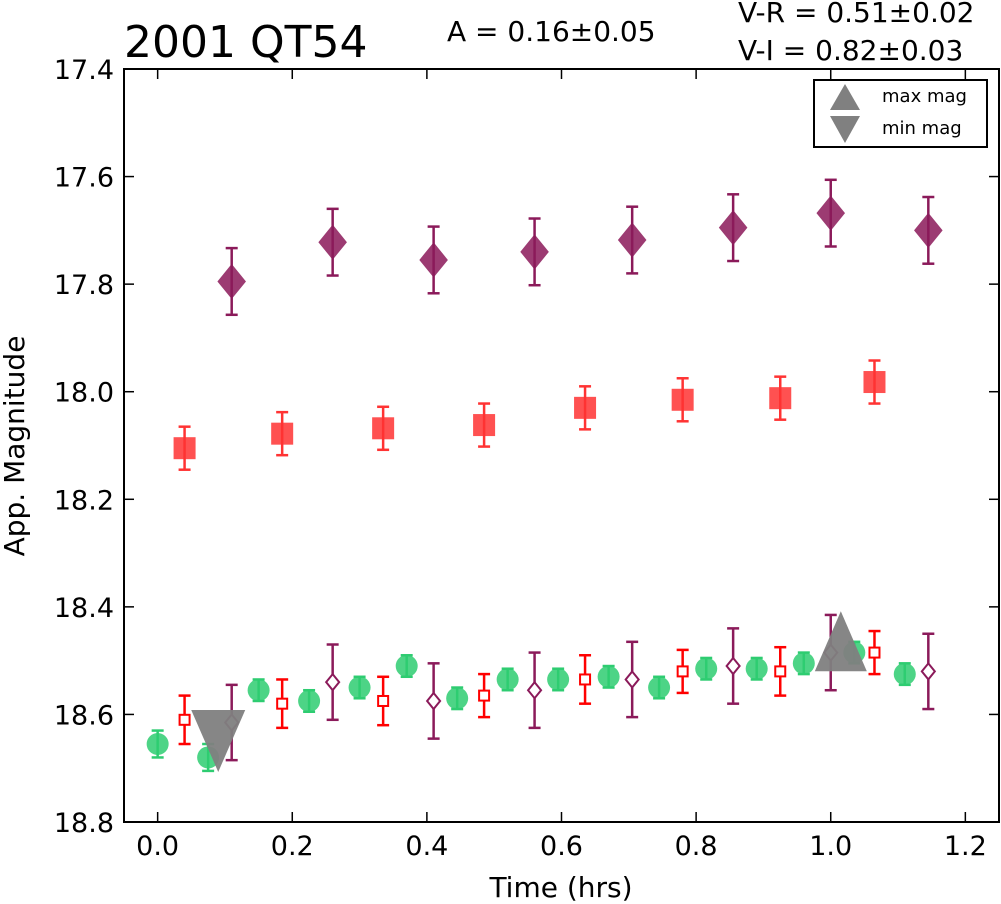  Describe the element at coordinates (292, 846) in the screenshot. I see `x-tick-label: 0.2` at that location.